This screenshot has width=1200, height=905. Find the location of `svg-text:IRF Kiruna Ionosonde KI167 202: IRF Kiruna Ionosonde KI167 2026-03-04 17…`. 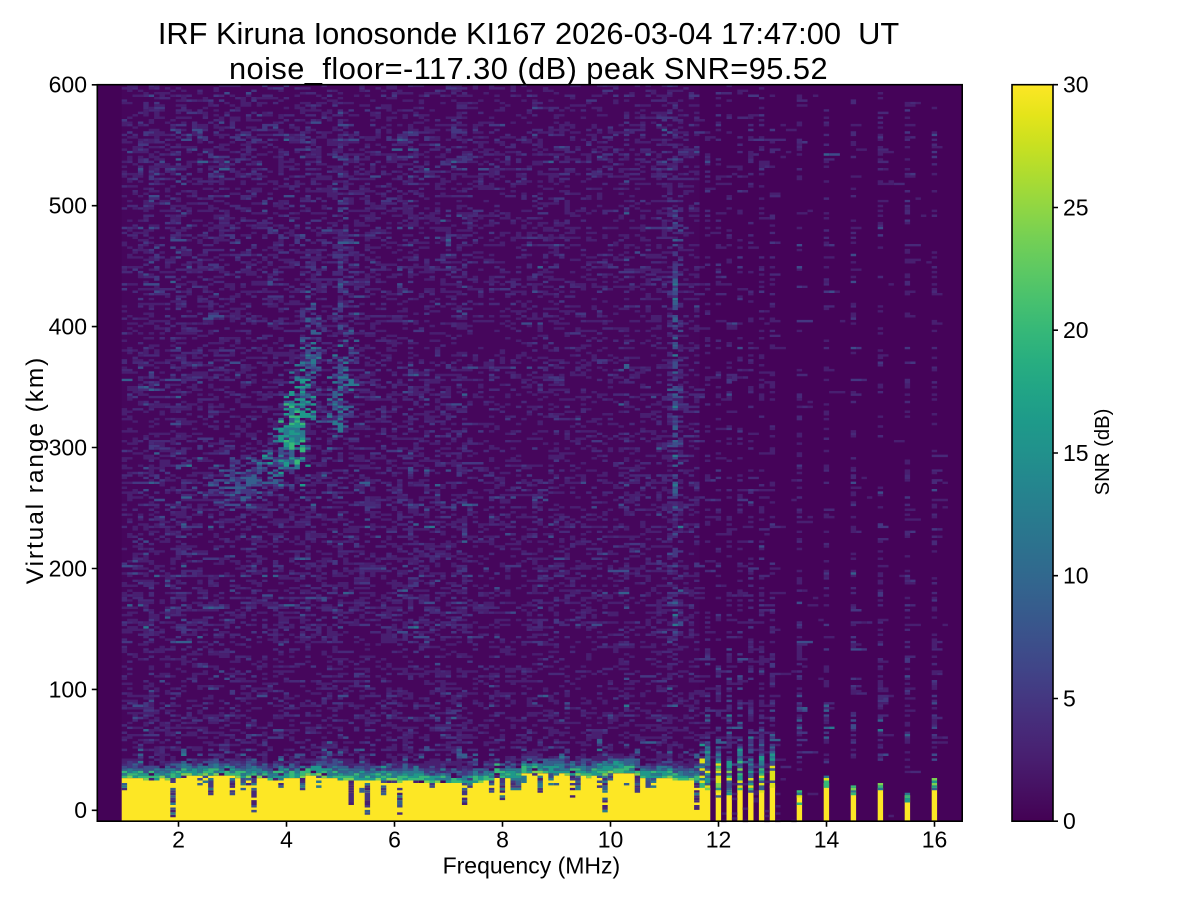

svg-text:IRF Kiruna Ionosonde KI167 202: IRF Kiruna Ionosonde KI167 2026-03-04 17… is located at coordinates (529, 33).